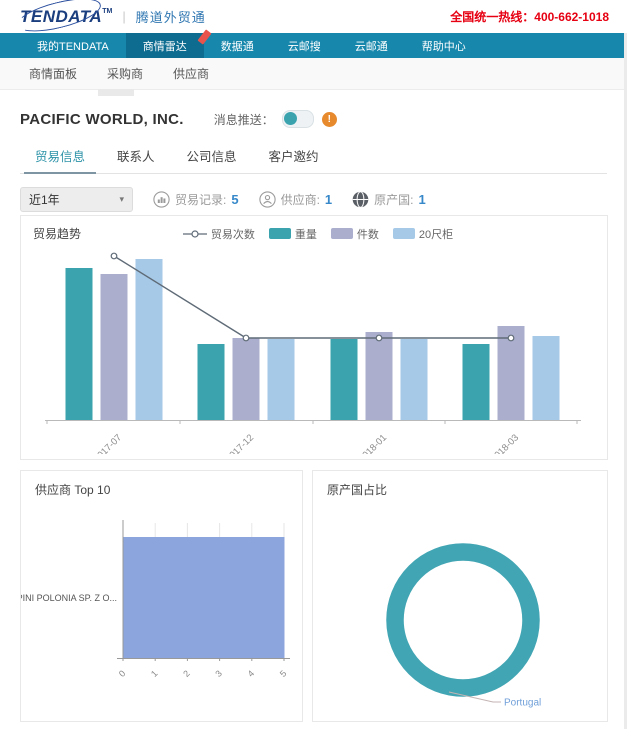 Image resolution: width=627 pixels, height=729 pixels. I want to click on logo-trademark: TM, so click(107, 11).